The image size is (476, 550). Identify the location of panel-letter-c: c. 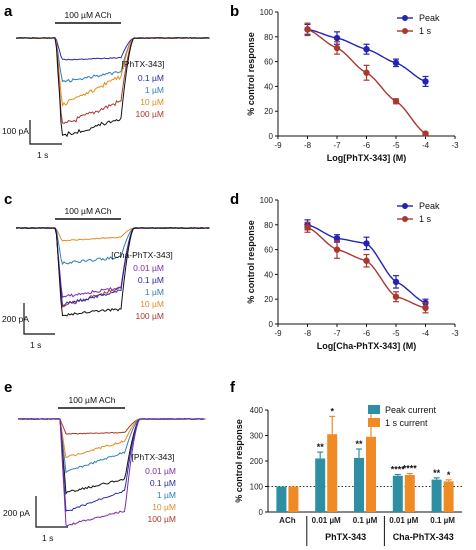
(8, 199).